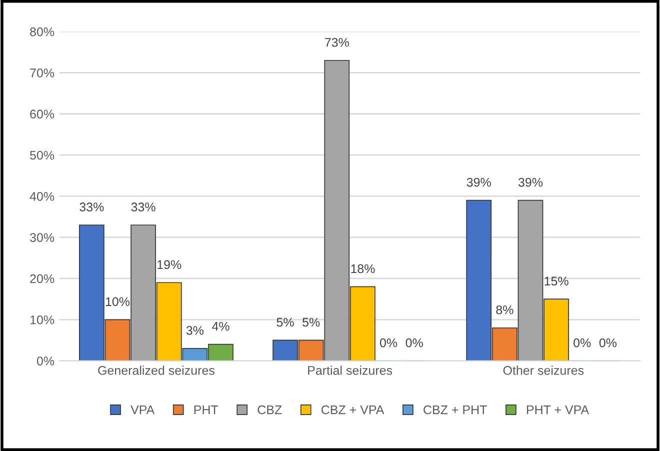 This screenshot has width=660, height=451. What do you see at coordinates (363, 269) in the screenshot?
I see `data-label: 18%` at bounding box center [363, 269].